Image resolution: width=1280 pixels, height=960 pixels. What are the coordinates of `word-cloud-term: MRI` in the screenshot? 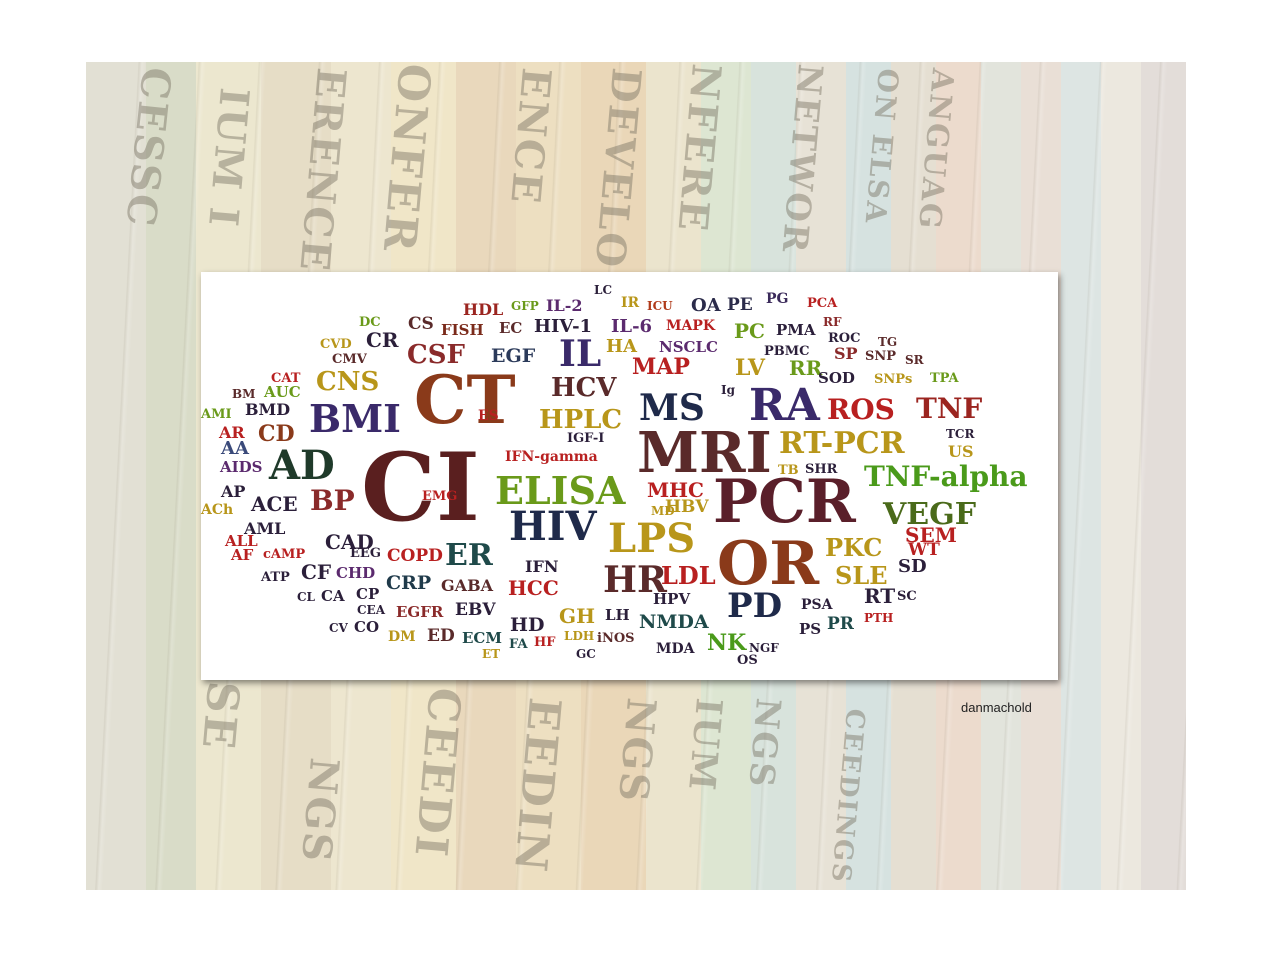 It's located at (704, 453).